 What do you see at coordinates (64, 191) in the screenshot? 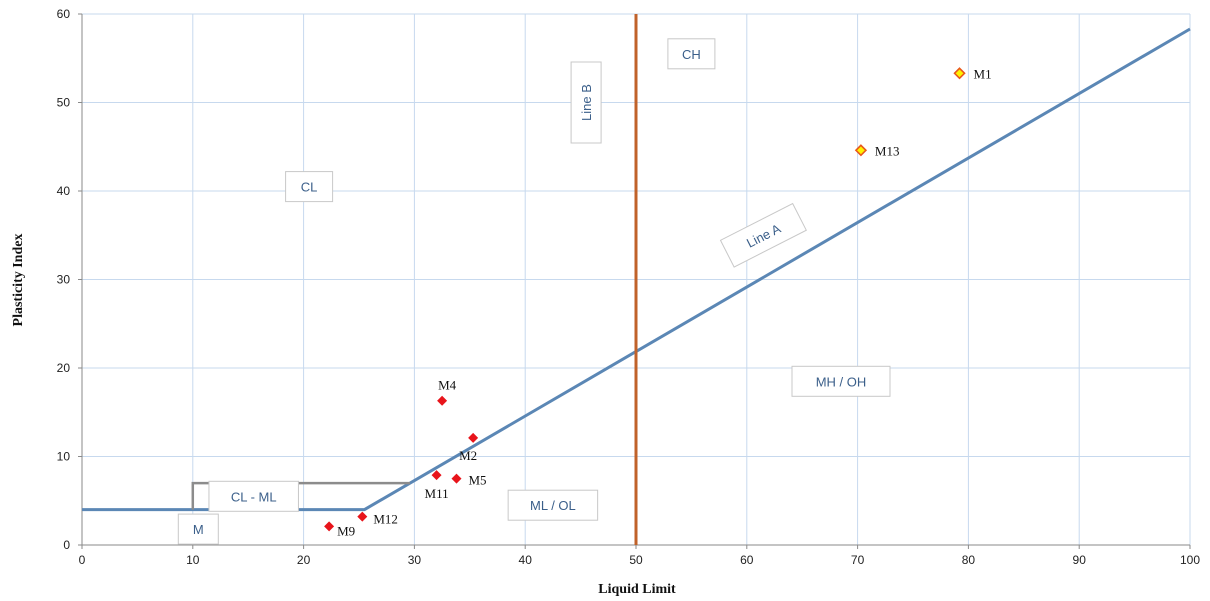
I see `y-tick-label: 40` at bounding box center [64, 191].